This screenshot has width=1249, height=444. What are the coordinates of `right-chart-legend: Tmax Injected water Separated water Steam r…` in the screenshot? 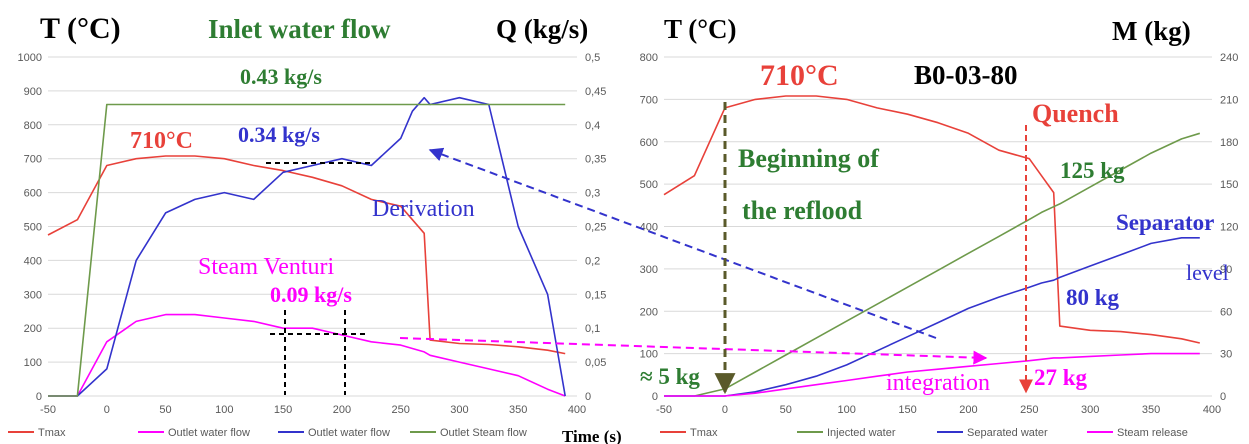 It's located at (924, 433).